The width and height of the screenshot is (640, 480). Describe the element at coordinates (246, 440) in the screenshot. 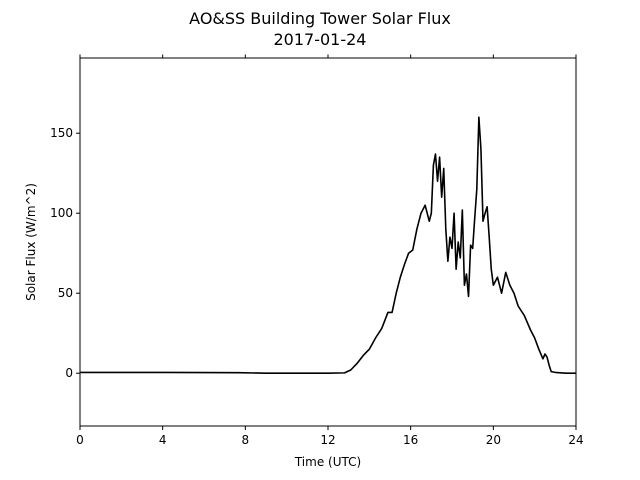

I see `x-tick-label: 8` at that location.